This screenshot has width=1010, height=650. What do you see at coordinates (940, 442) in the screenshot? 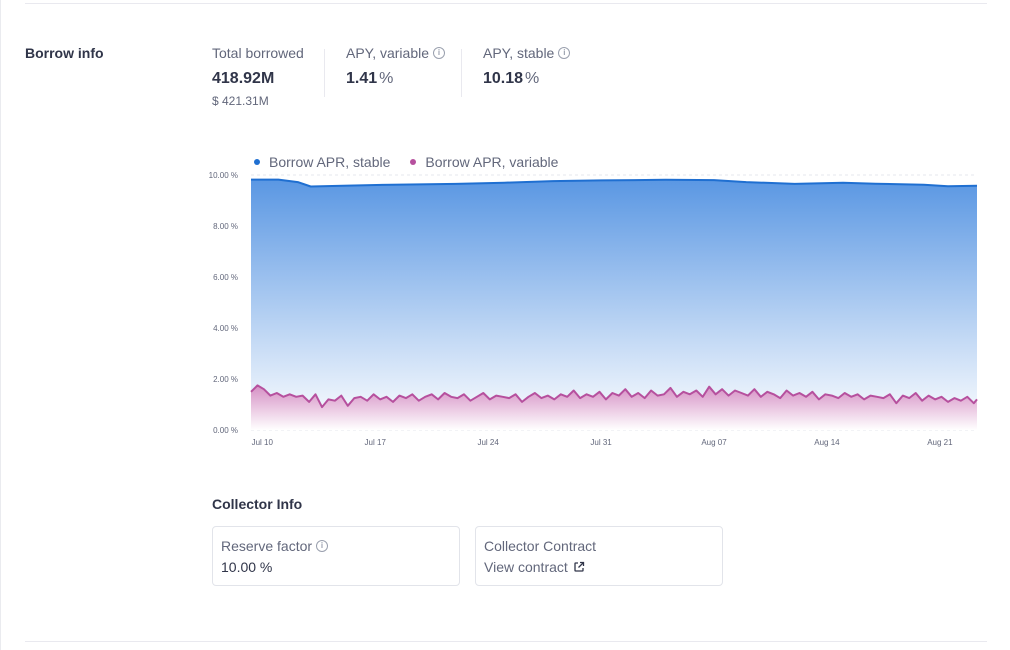
I see `x-tick-label: Aug 21` at bounding box center [940, 442].